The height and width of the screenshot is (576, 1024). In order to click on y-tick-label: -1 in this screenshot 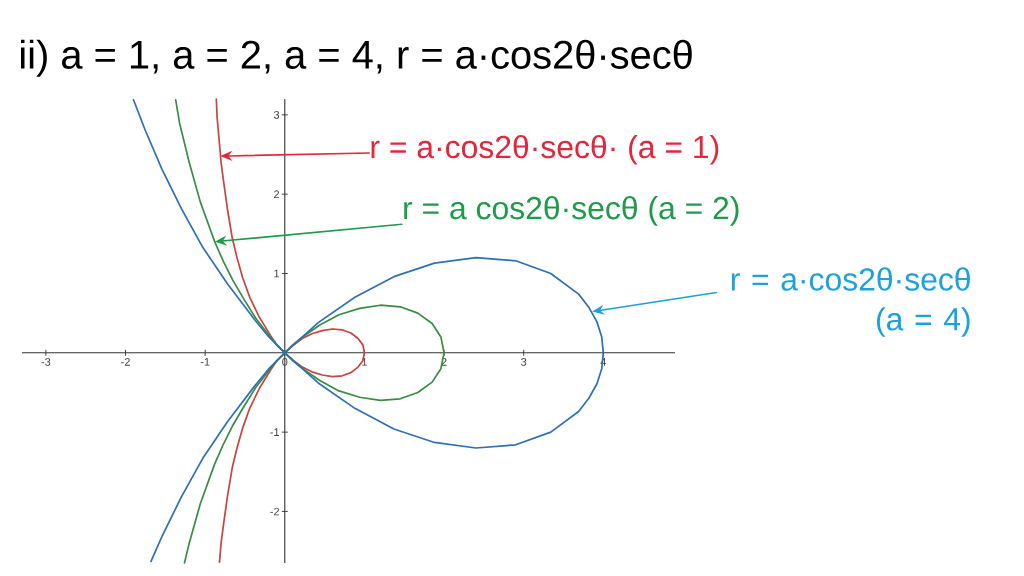, I will do `click(275, 432)`.